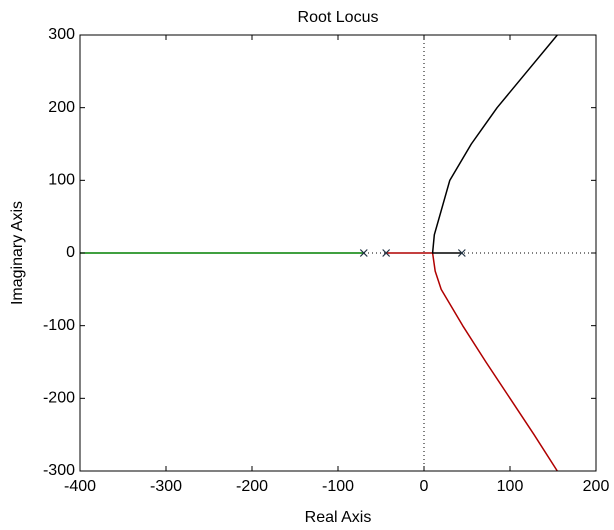 The height and width of the screenshot is (530, 614). Describe the element at coordinates (59, 325) in the screenshot. I see `y-tick-label: -100` at that location.